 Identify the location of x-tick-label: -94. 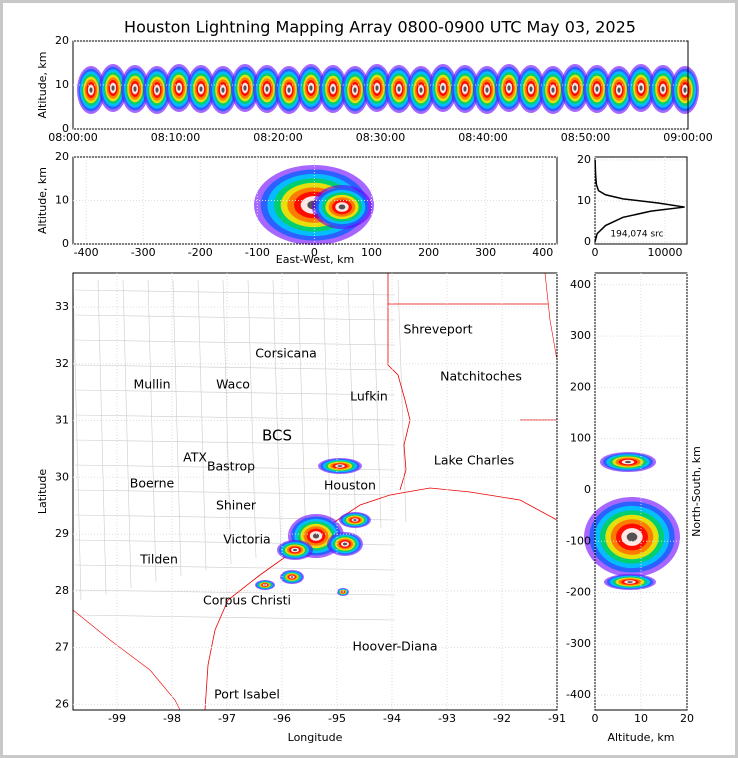
(392, 718).